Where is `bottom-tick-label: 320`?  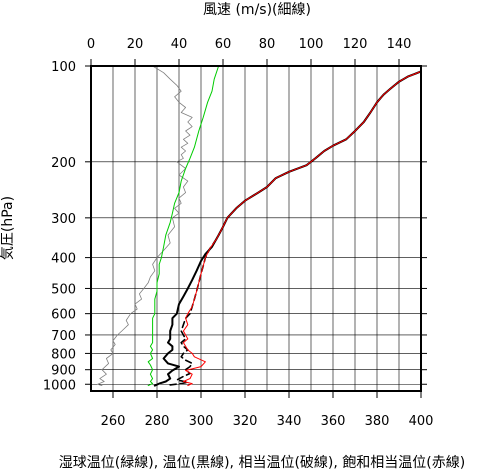 bottom-tick-label: 320 is located at coordinates (245, 421).